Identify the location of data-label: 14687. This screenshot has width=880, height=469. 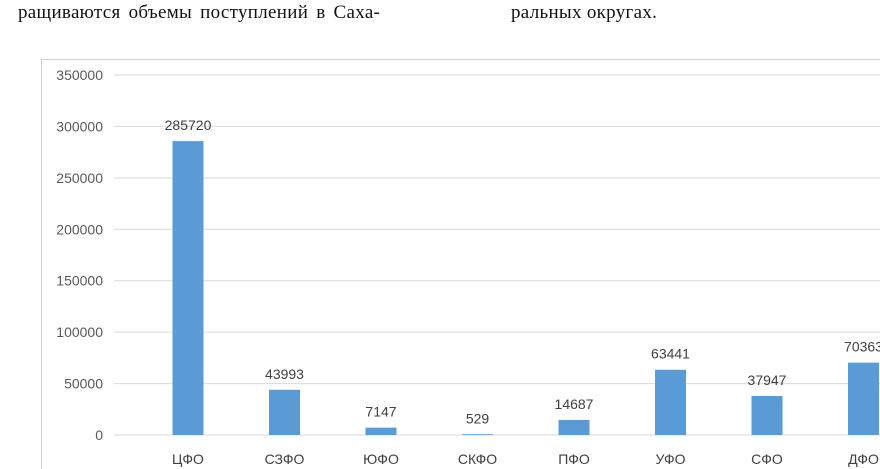
(574, 404).